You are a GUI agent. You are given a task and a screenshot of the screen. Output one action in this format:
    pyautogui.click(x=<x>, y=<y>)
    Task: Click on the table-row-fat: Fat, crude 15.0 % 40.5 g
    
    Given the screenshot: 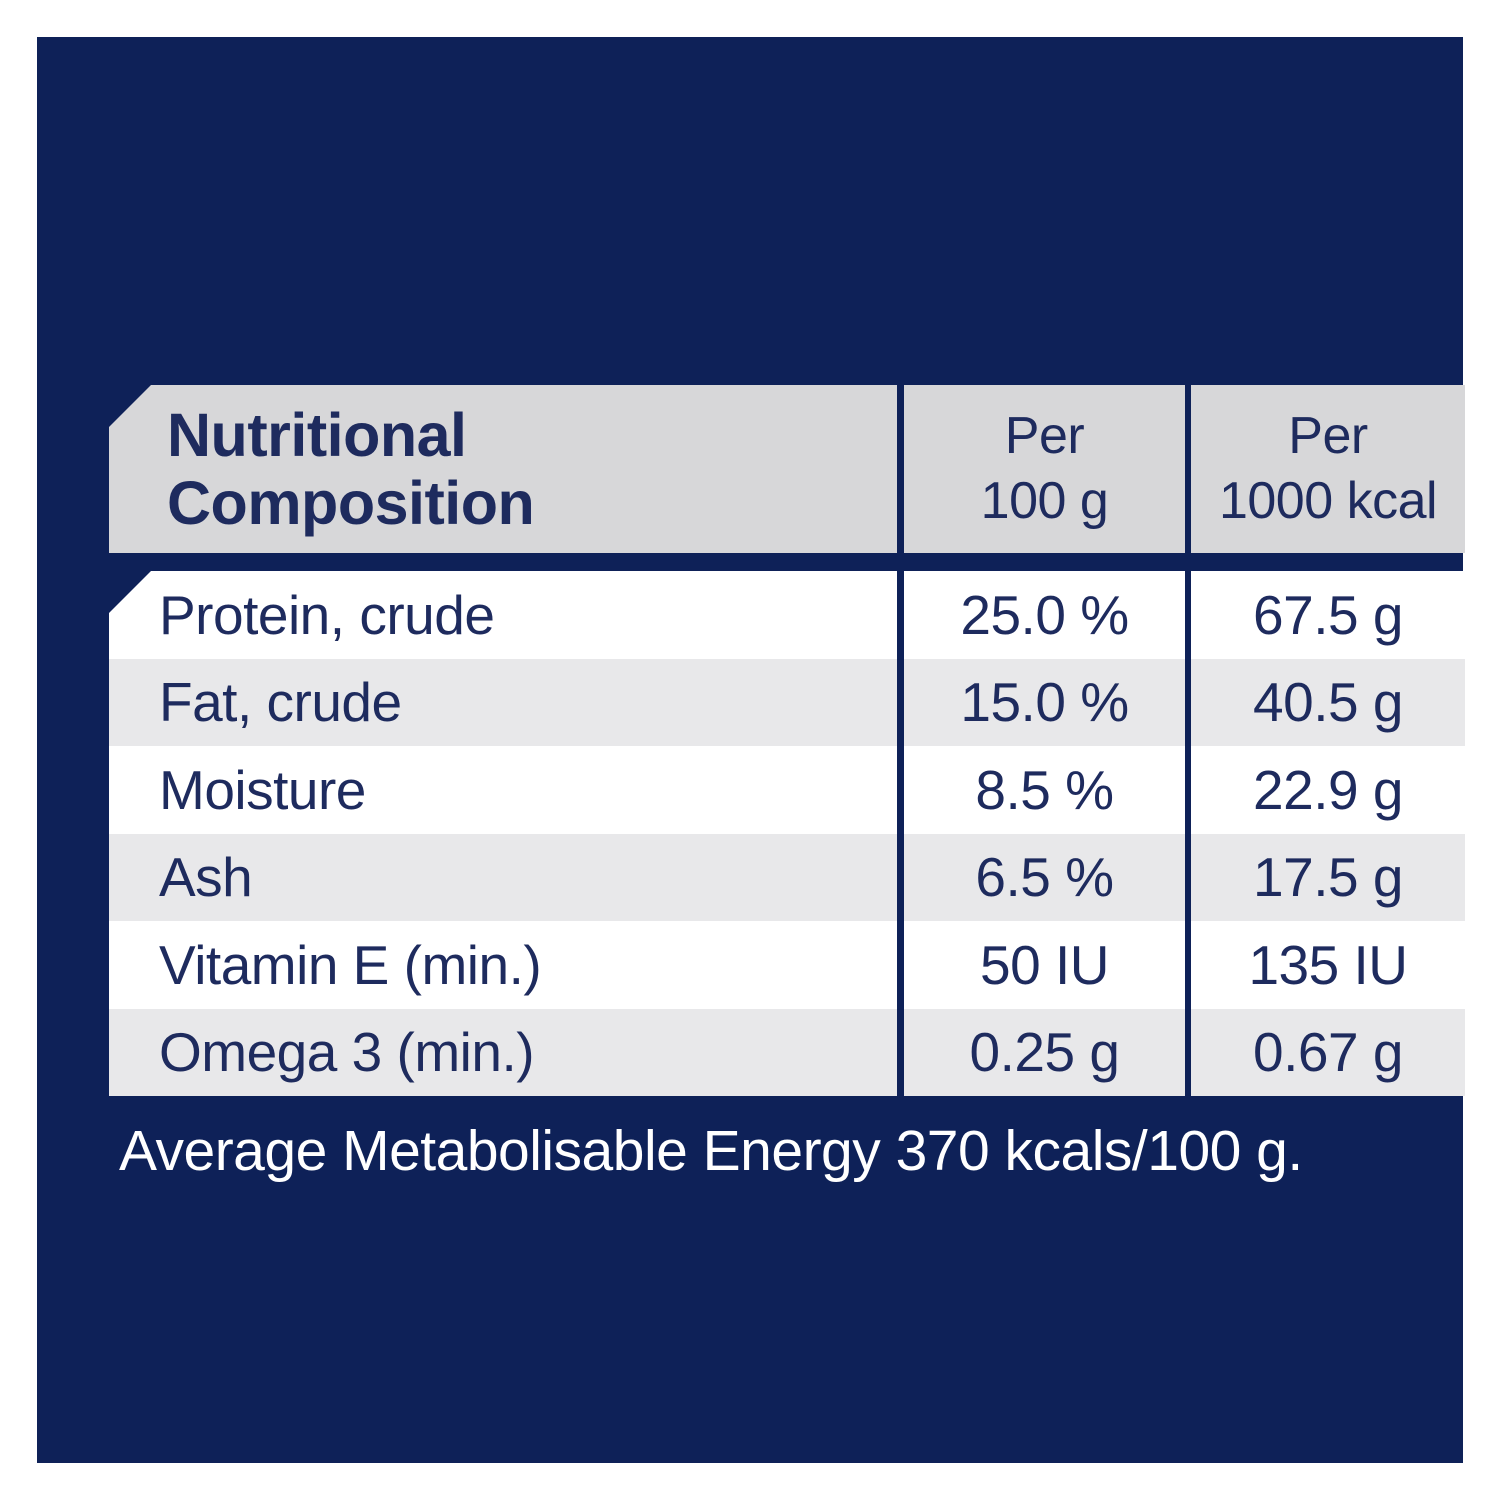 What is the action you would take?
    pyautogui.click(x=787, y=702)
    